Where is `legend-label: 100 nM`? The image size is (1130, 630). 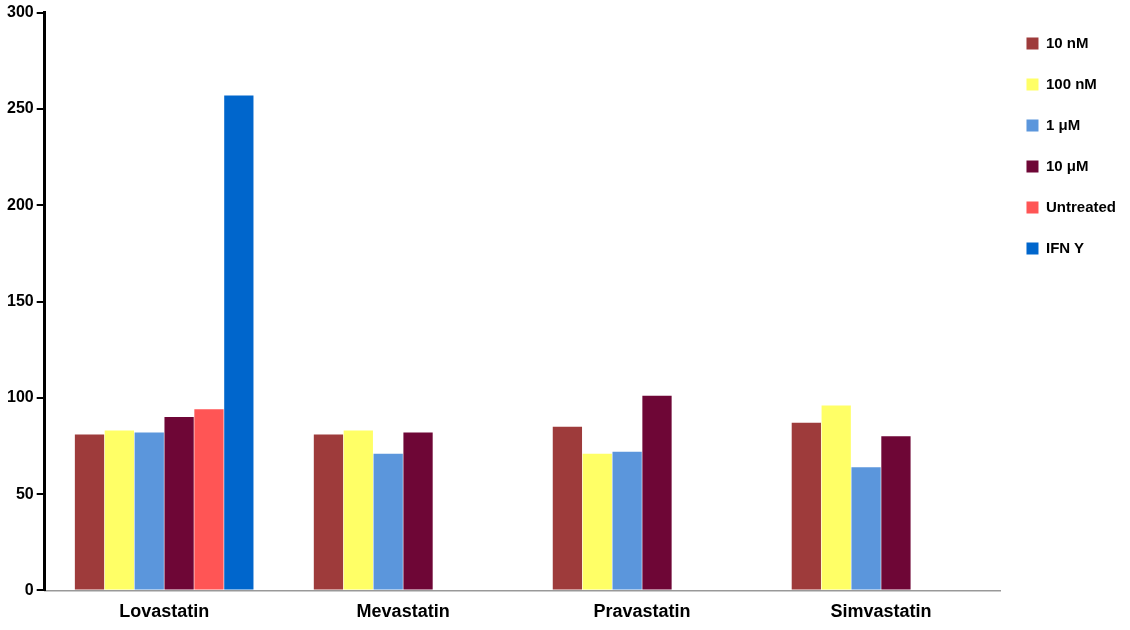
legend-label: 100 nM is located at coordinates (1071, 83).